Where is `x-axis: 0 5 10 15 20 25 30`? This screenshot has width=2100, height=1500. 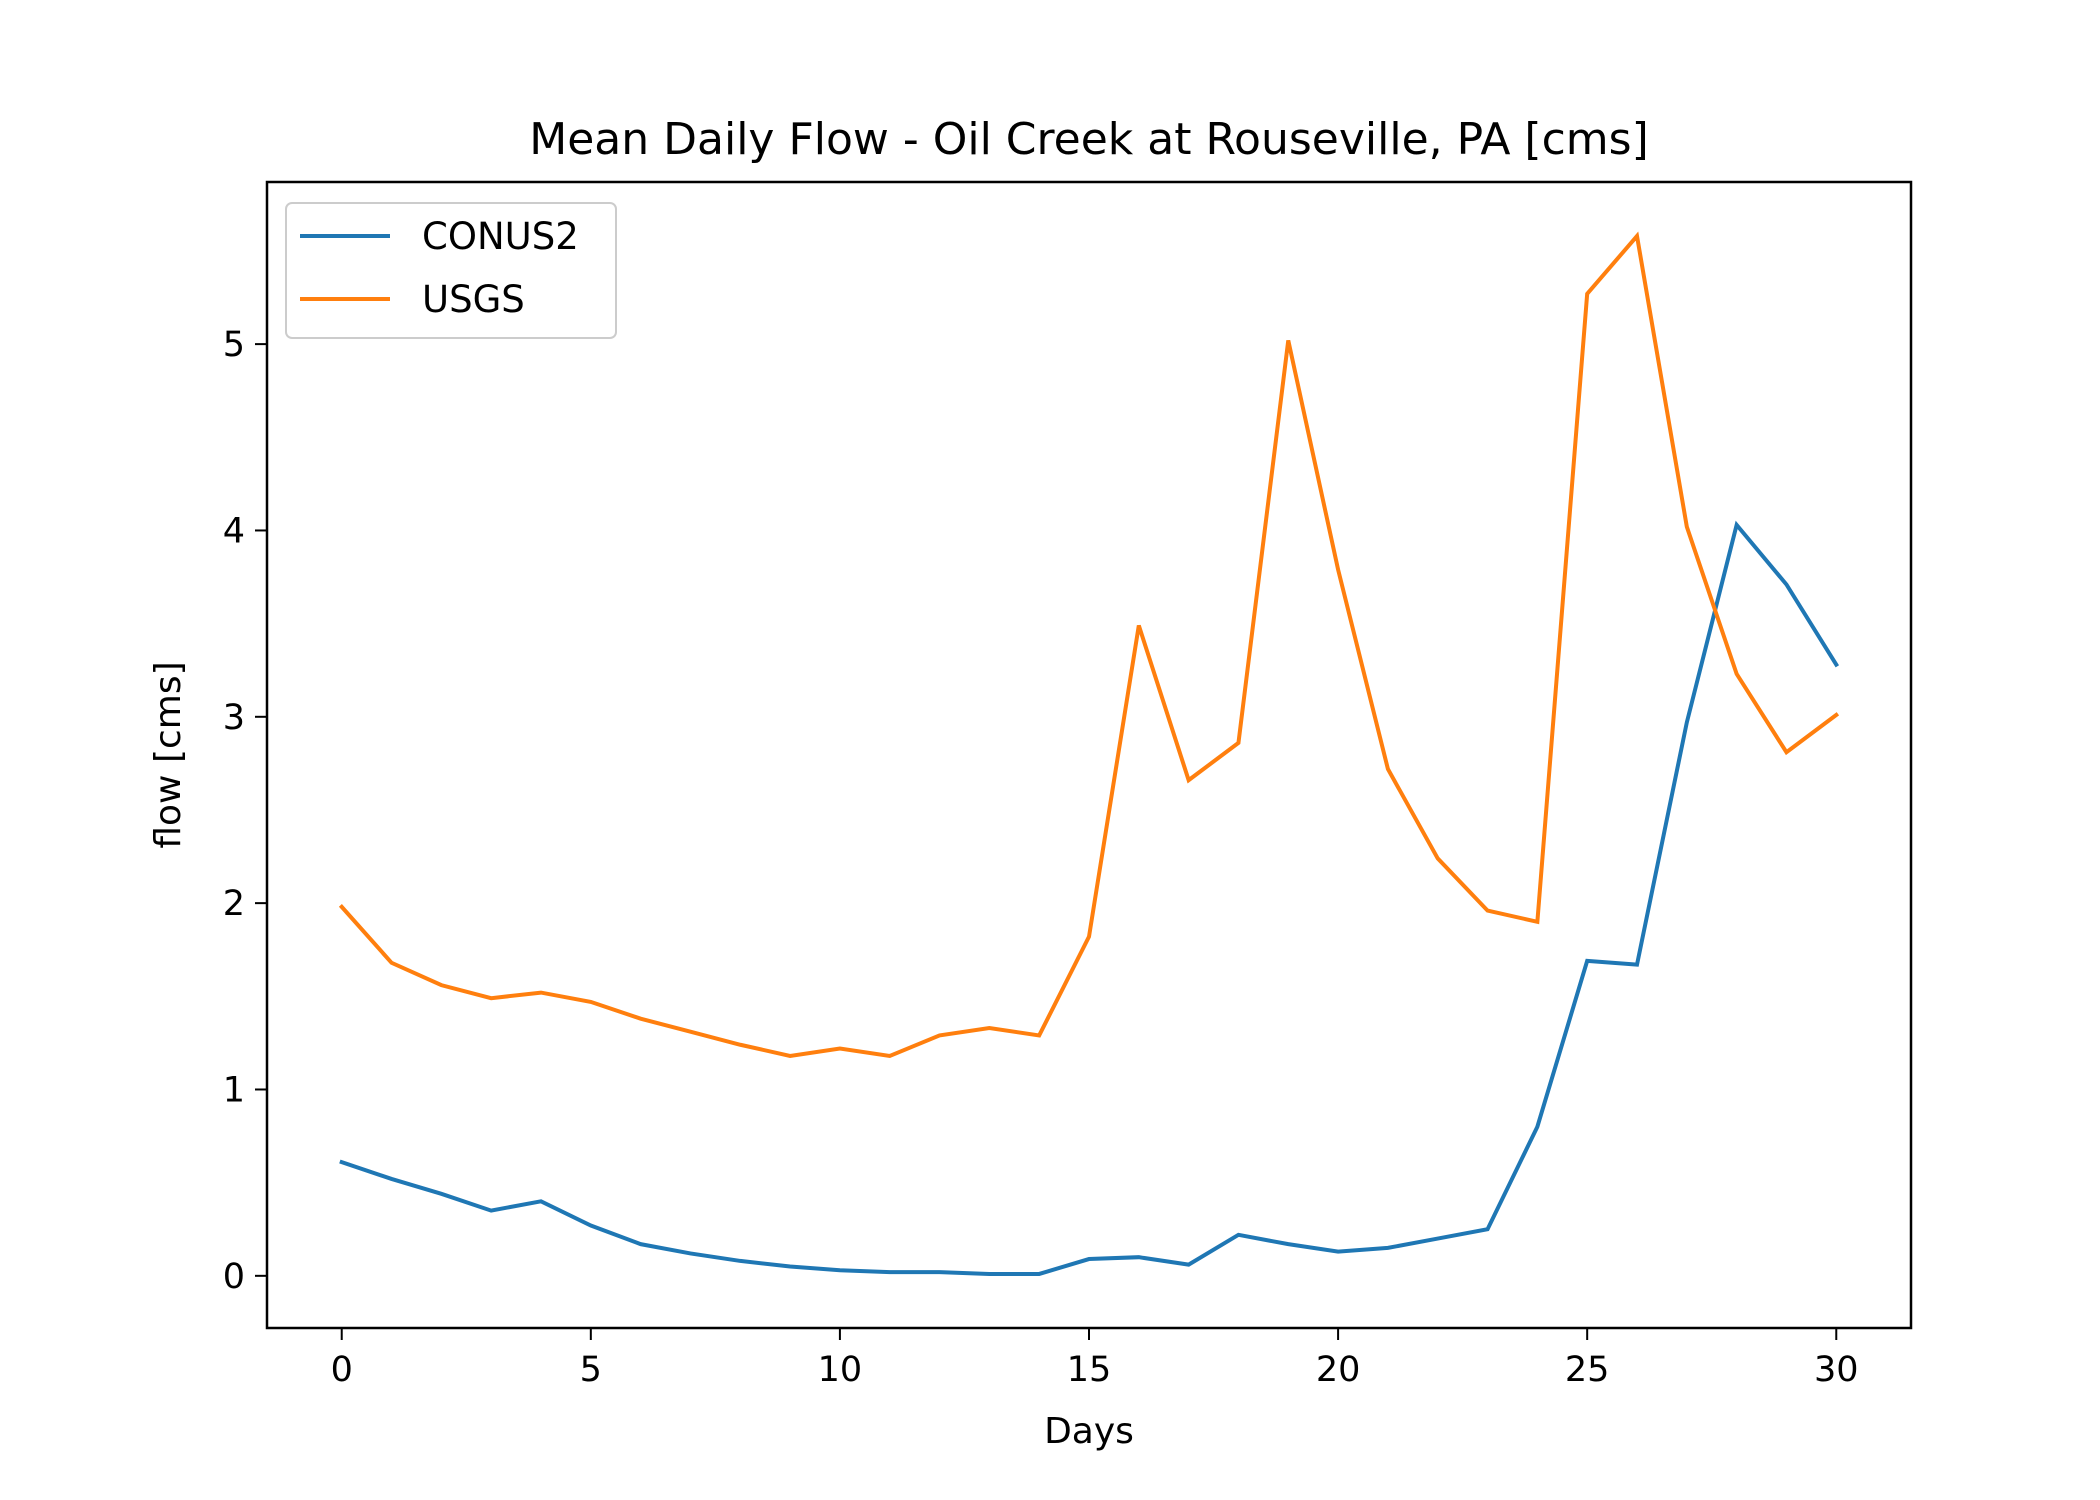
x-axis: 0 5 10 15 20 25 30 is located at coordinates (1095, 1359).